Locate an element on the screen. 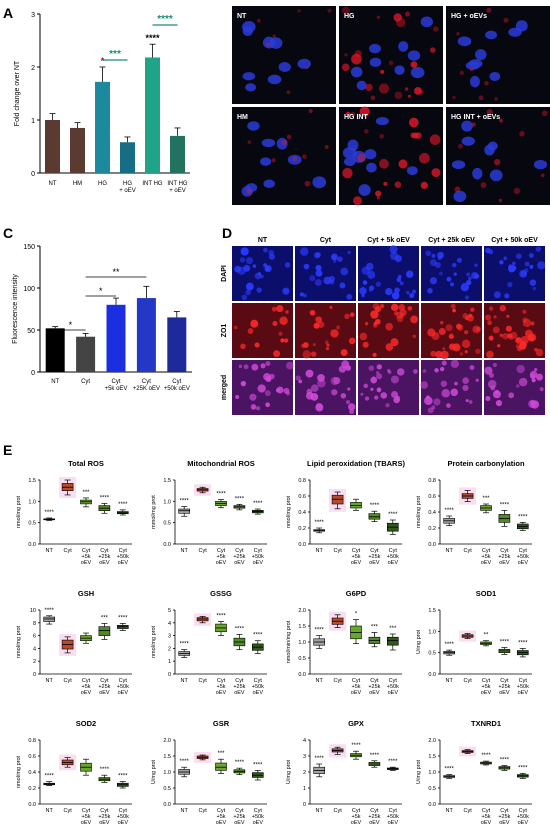  significance-label: *** is located at coordinates (115, 54).